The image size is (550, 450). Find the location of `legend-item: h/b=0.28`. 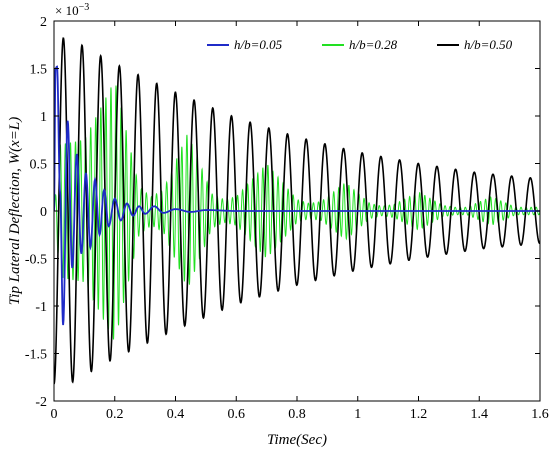

legend-item: h/b=0.28 is located at coordinates (360, 44).